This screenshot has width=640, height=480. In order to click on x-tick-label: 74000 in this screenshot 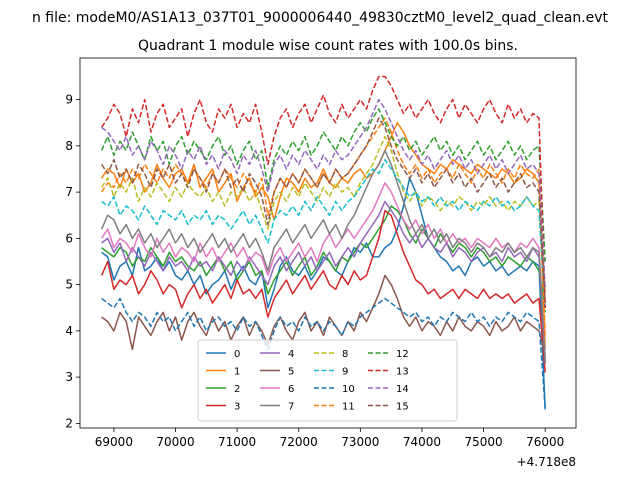, I will do `click(422, 442)`.